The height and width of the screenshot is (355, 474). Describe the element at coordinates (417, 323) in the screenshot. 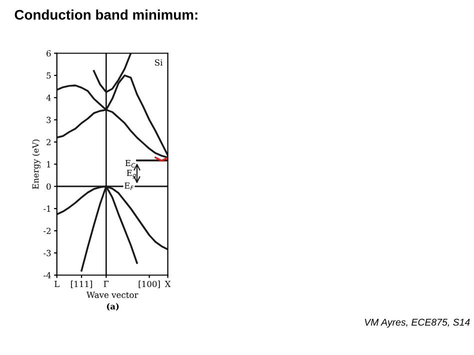

I see `text: VM Ayres, ECE875, S14` at that location.